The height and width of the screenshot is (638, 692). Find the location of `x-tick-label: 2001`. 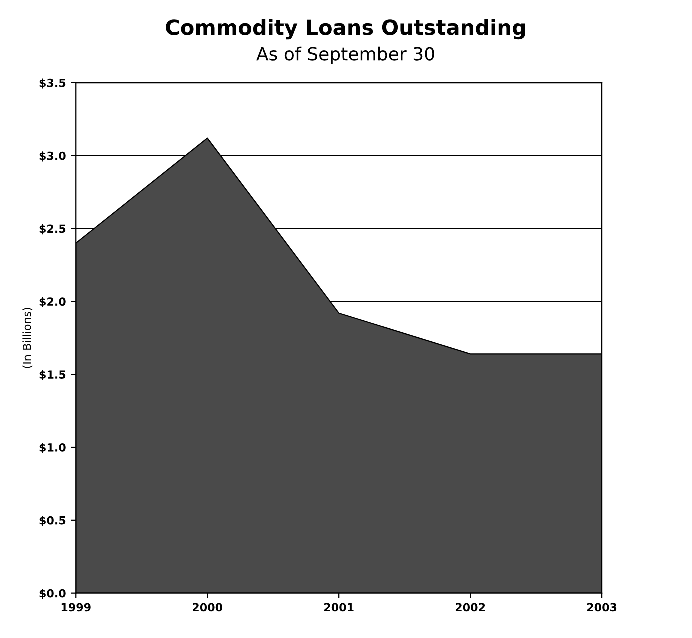

x-tick-label: 2001 is located at coordinates (339, 607).